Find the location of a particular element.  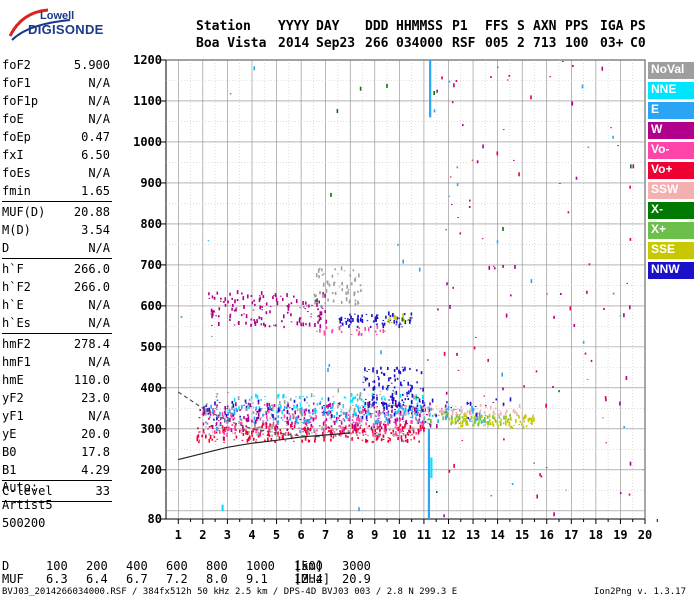

dtable-unit: [km] is located at coordinates (308, 566).